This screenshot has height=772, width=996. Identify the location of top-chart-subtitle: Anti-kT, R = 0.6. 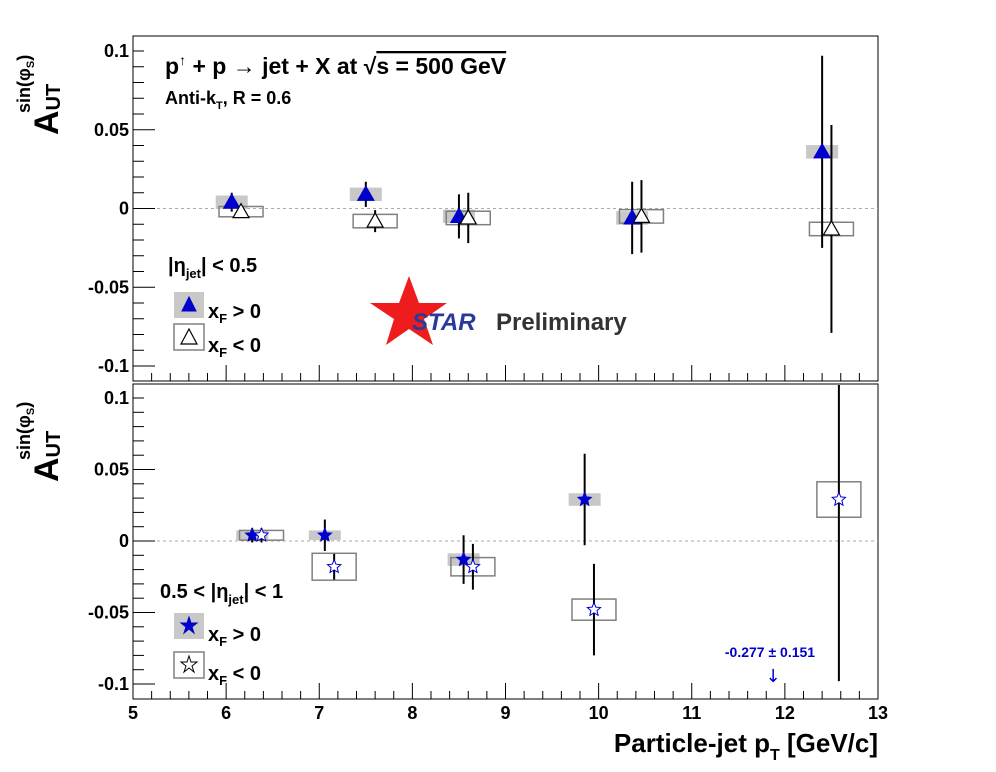
(228, 100).